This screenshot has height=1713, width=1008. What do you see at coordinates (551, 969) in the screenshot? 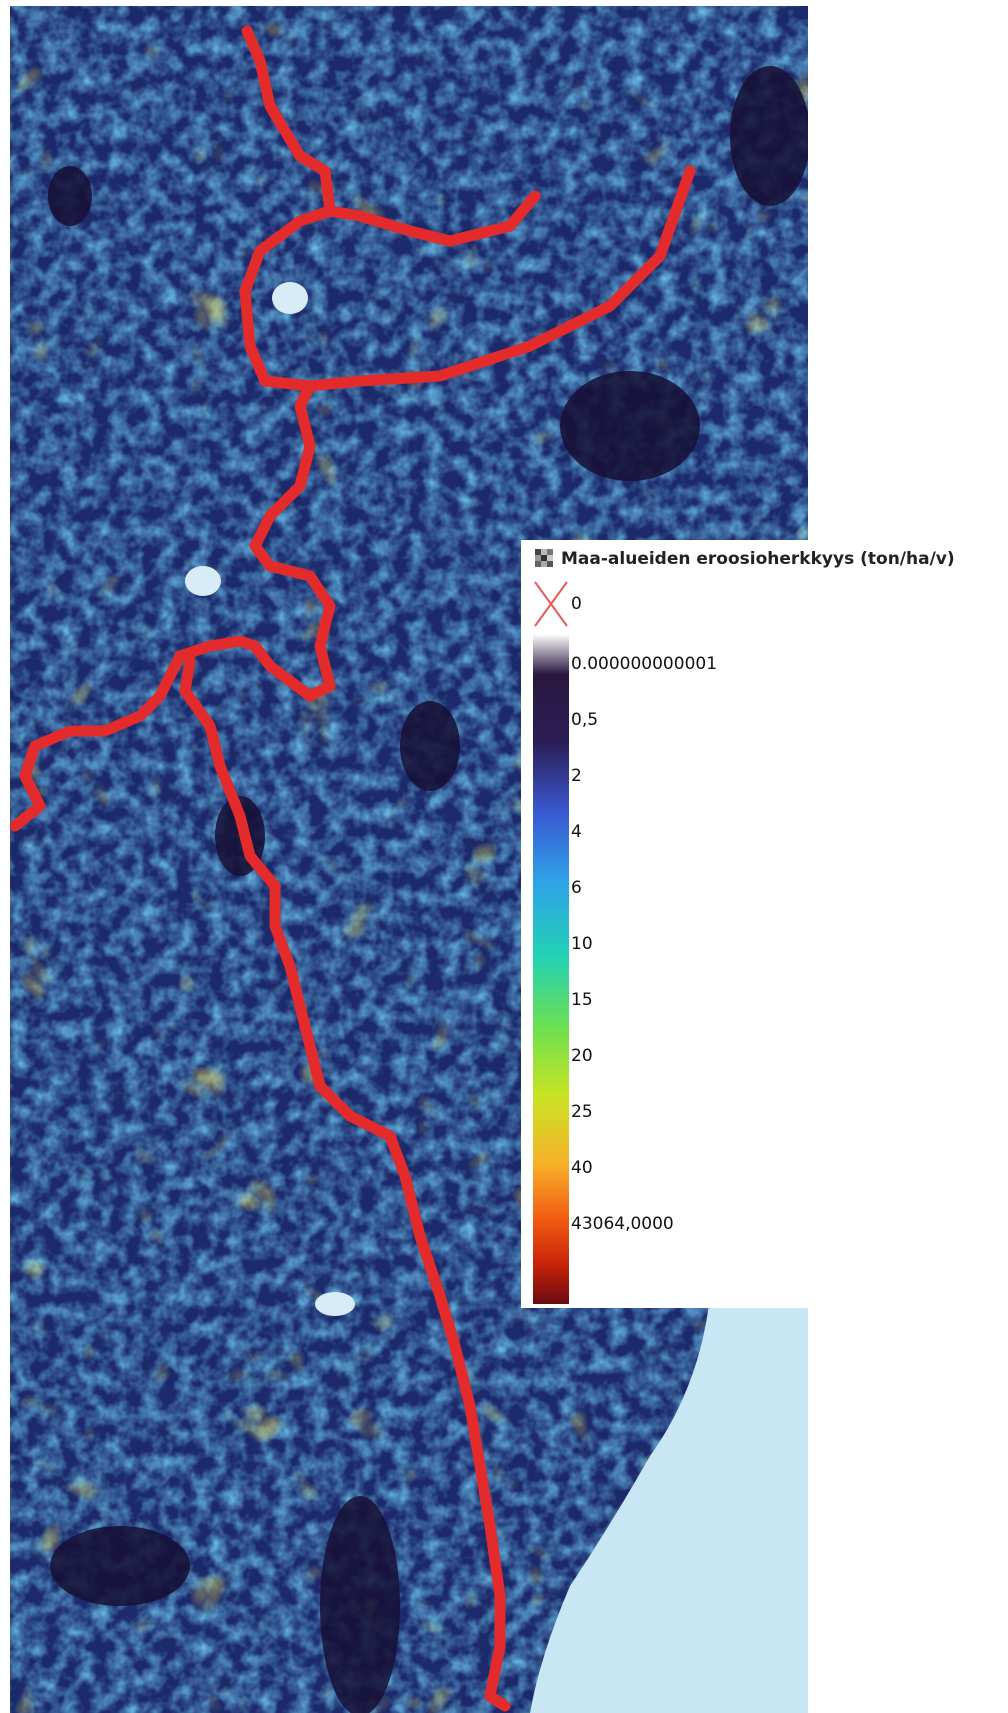
I see `legend-color-ramp` at bounding box center [551, 969].